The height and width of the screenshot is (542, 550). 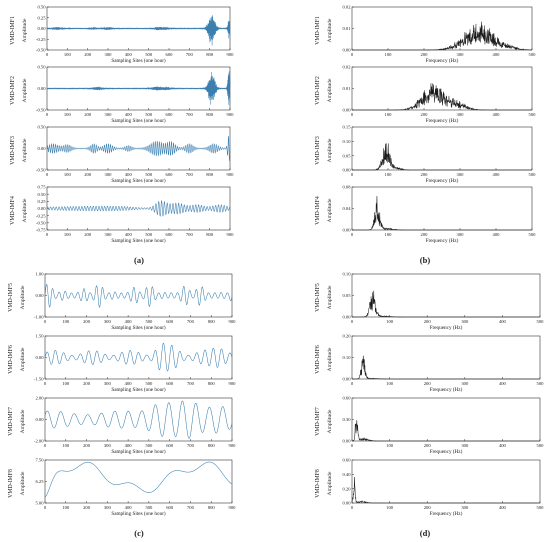 What do you see at coordinates (318, 30) in the screenshot?
I see `series-label: VMD-IMF1` at bounding box center [318, 30].